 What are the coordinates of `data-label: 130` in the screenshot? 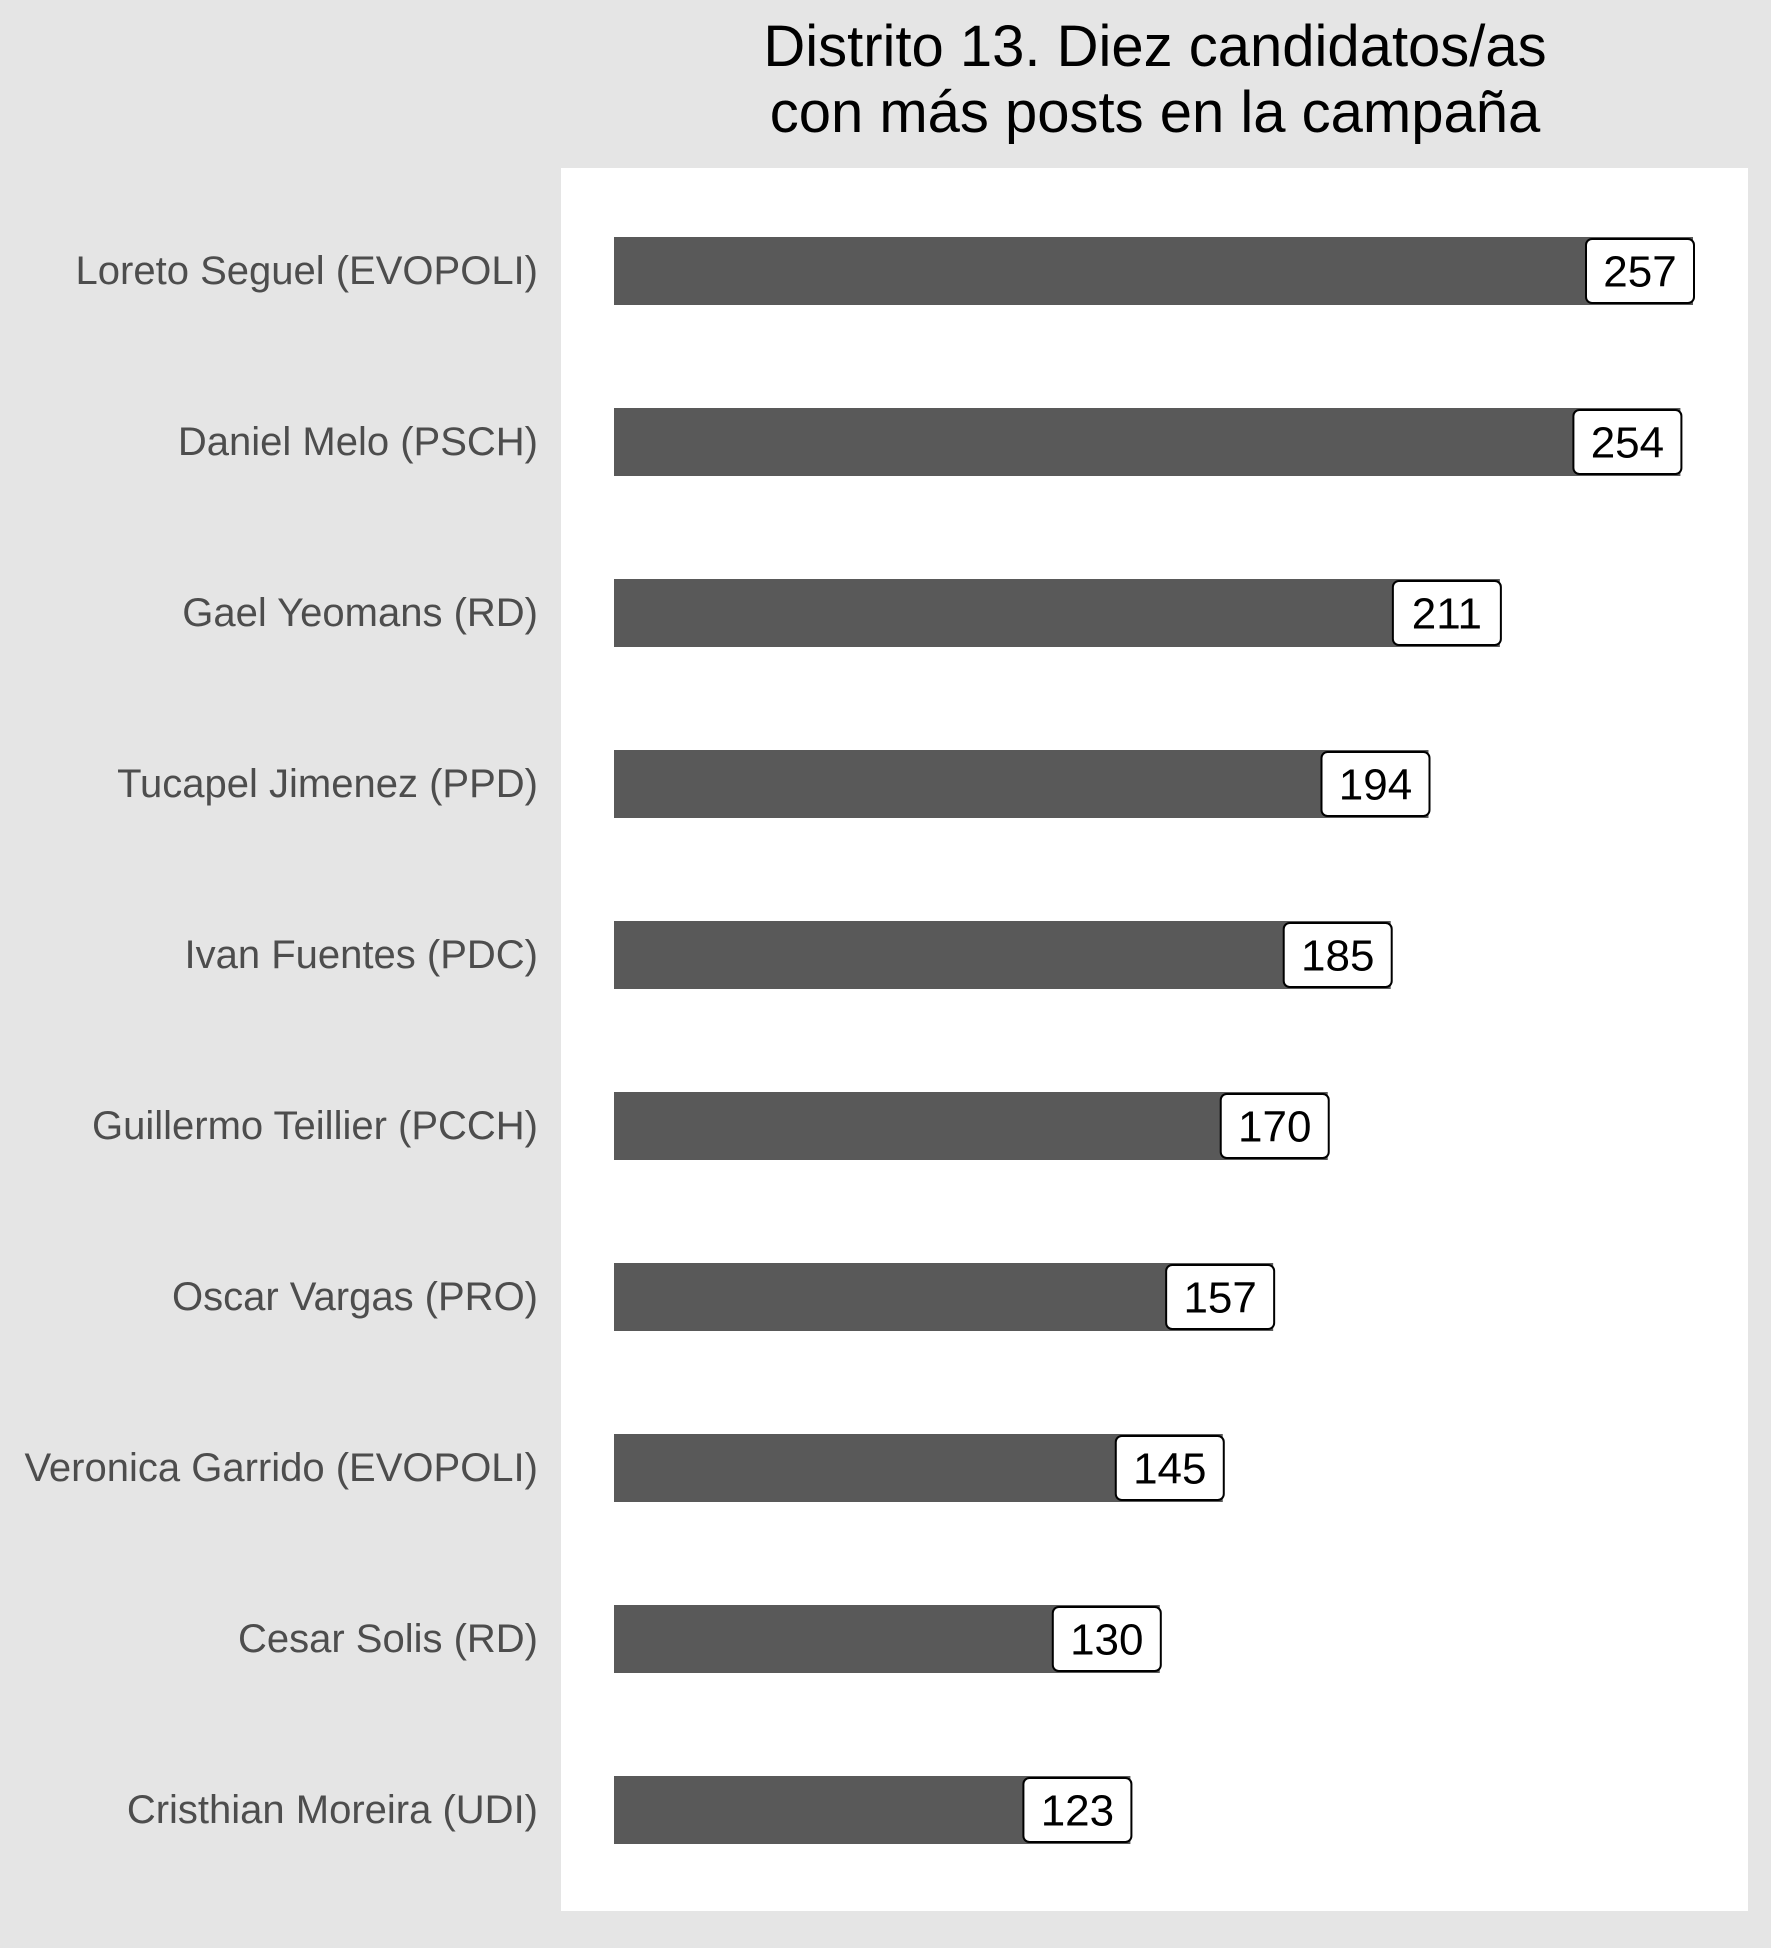 It's located at (1106, 1640).